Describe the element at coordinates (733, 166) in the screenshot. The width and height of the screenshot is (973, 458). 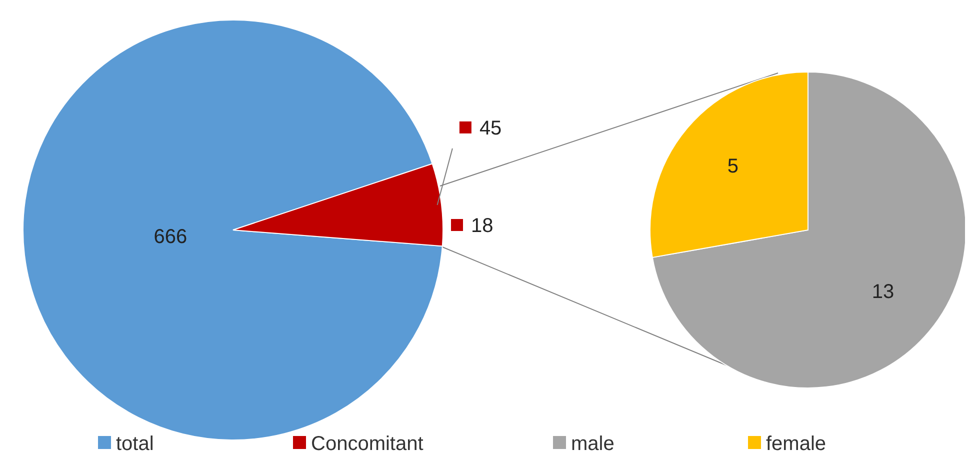
I see `data-label: 5` at that location.